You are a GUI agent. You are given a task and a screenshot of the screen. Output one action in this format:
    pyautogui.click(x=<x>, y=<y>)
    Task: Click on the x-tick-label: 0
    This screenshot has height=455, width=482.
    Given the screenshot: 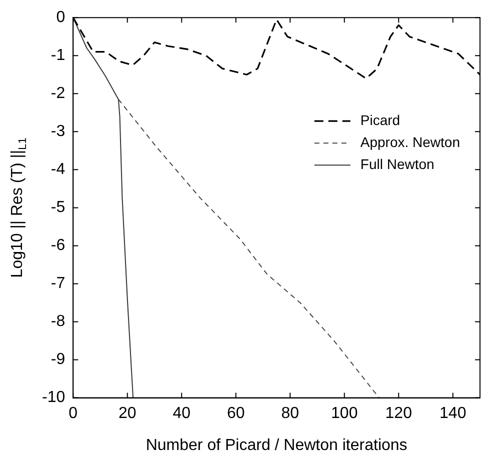 What is the action you would take?
    pyautogui.click(x=73, y=413)
    